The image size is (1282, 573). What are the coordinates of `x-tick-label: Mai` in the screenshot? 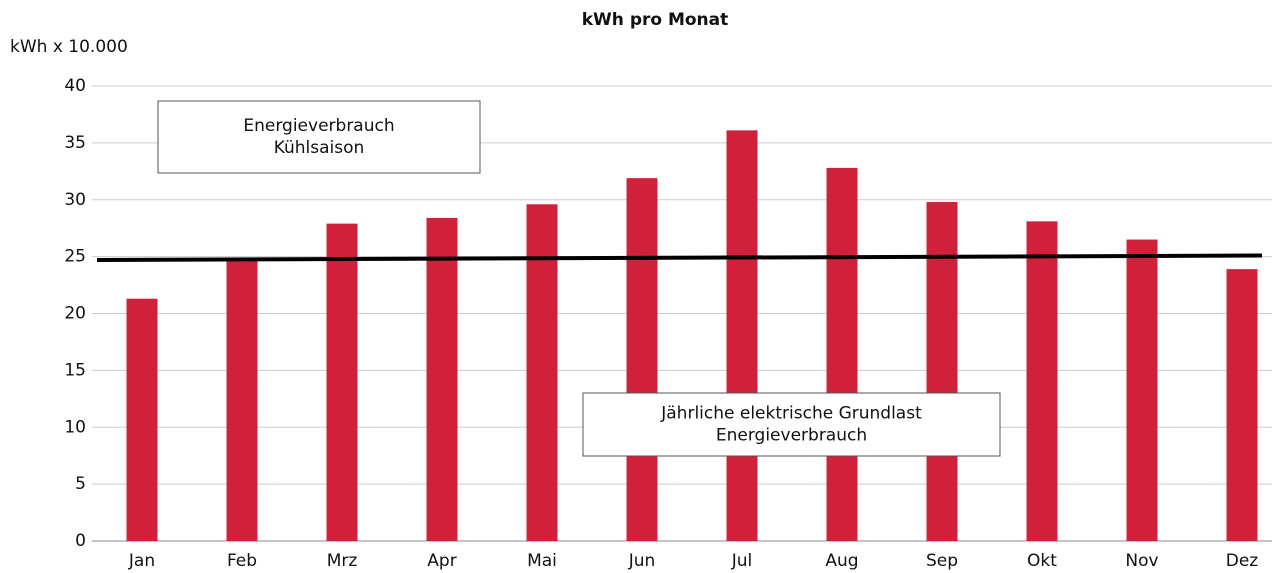 It's located at (542, 561).